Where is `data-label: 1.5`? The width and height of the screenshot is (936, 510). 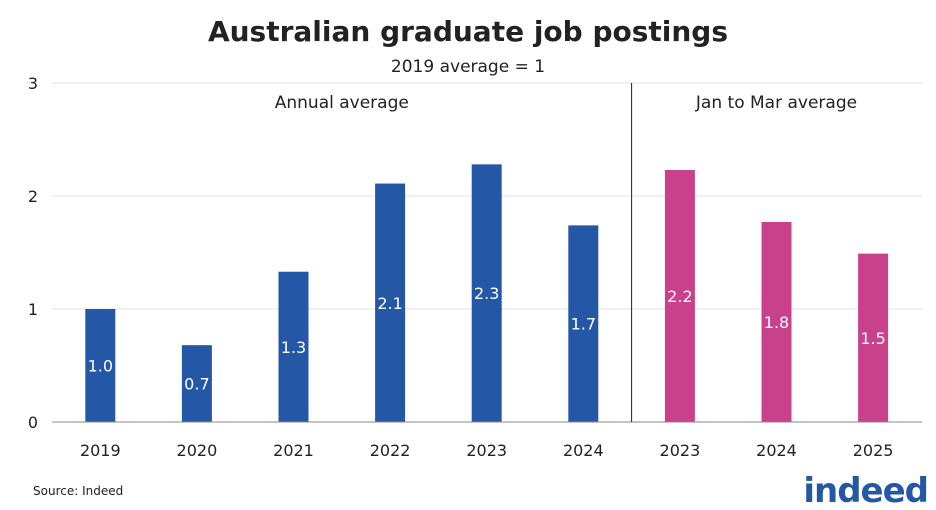
data-label: 1.5 is located at coordinates (872, 338).